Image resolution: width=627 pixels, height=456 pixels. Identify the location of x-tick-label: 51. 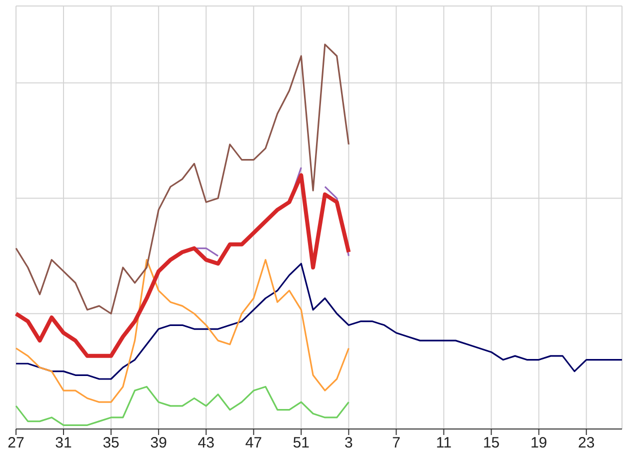
(301, 443).